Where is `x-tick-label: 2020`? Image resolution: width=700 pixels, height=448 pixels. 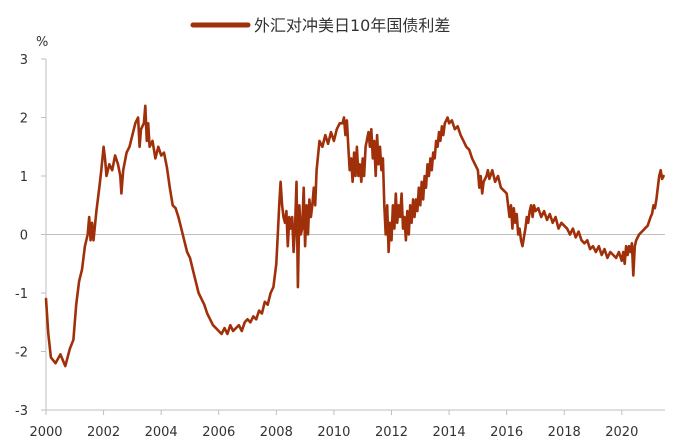 x-tick-label: 2020 is located at coordinates (621, 432).